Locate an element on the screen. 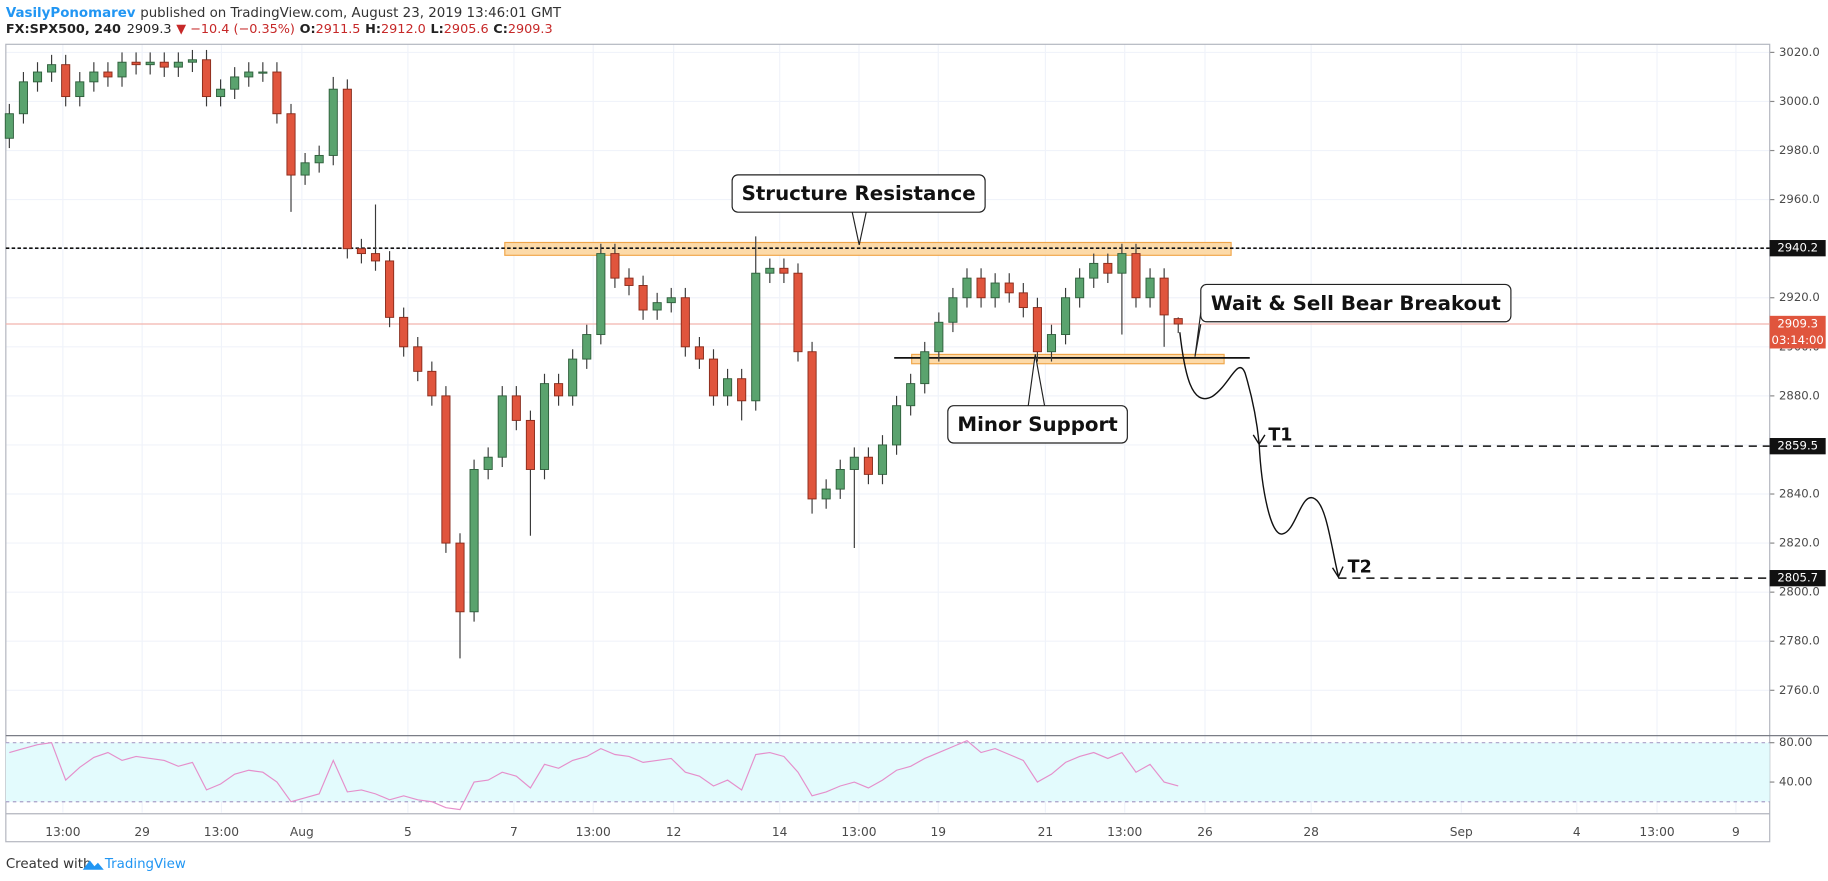 This screenshot has width=1828, height=881. l-label: L: is located at coordinates (437, 29).